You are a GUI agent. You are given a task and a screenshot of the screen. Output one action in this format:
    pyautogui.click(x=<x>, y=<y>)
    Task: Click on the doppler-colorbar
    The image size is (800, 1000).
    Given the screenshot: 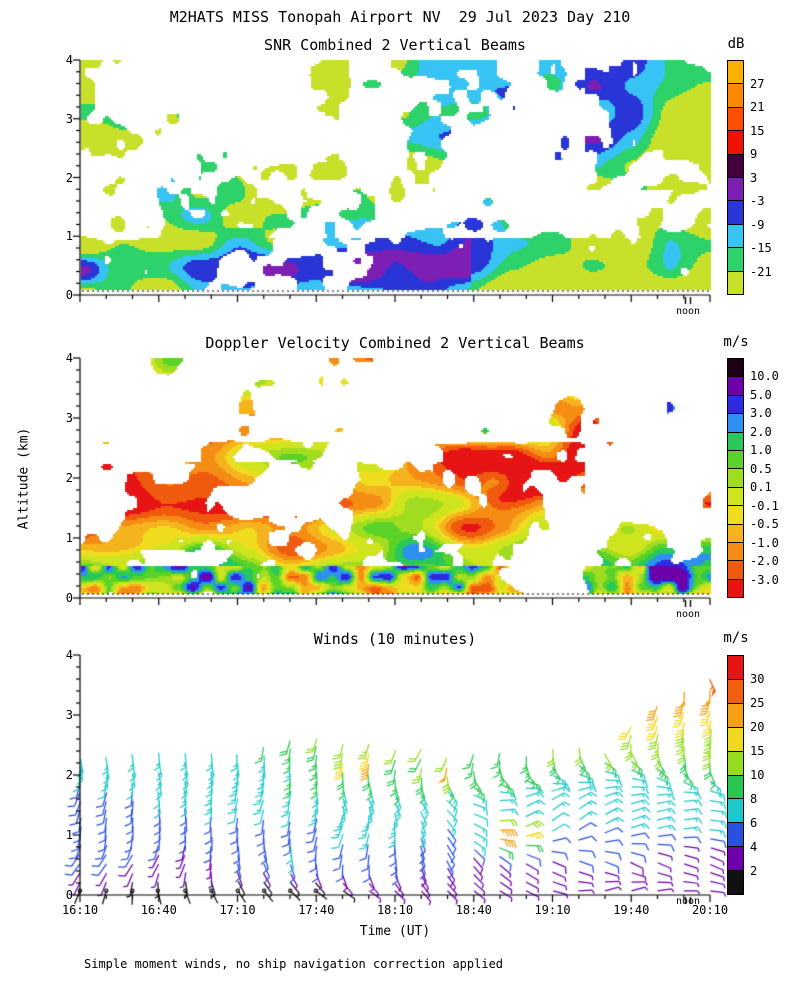 What is the action you would take?
    pyautogui.click(x=735, y=478)
    